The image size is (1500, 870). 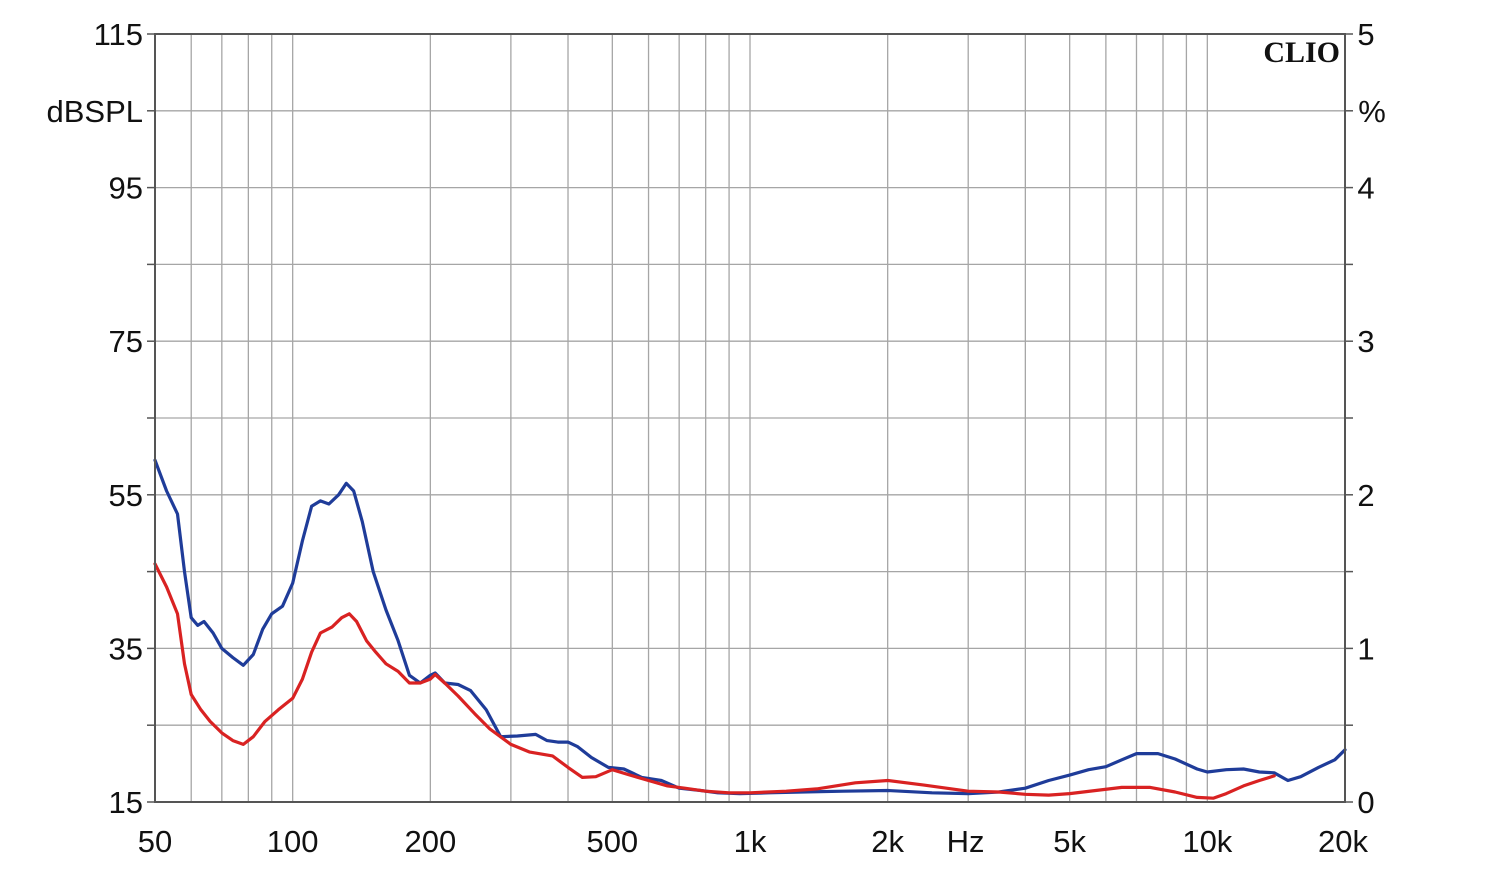 What do you see at coordinates (126, 802) in the screenshot?
I see `left-axis-tick-label: 15` at bounding box center [126, 802].